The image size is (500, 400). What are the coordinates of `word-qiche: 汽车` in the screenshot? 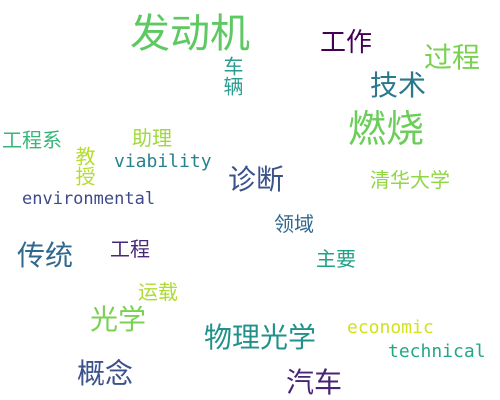 It's located at (314, 382).